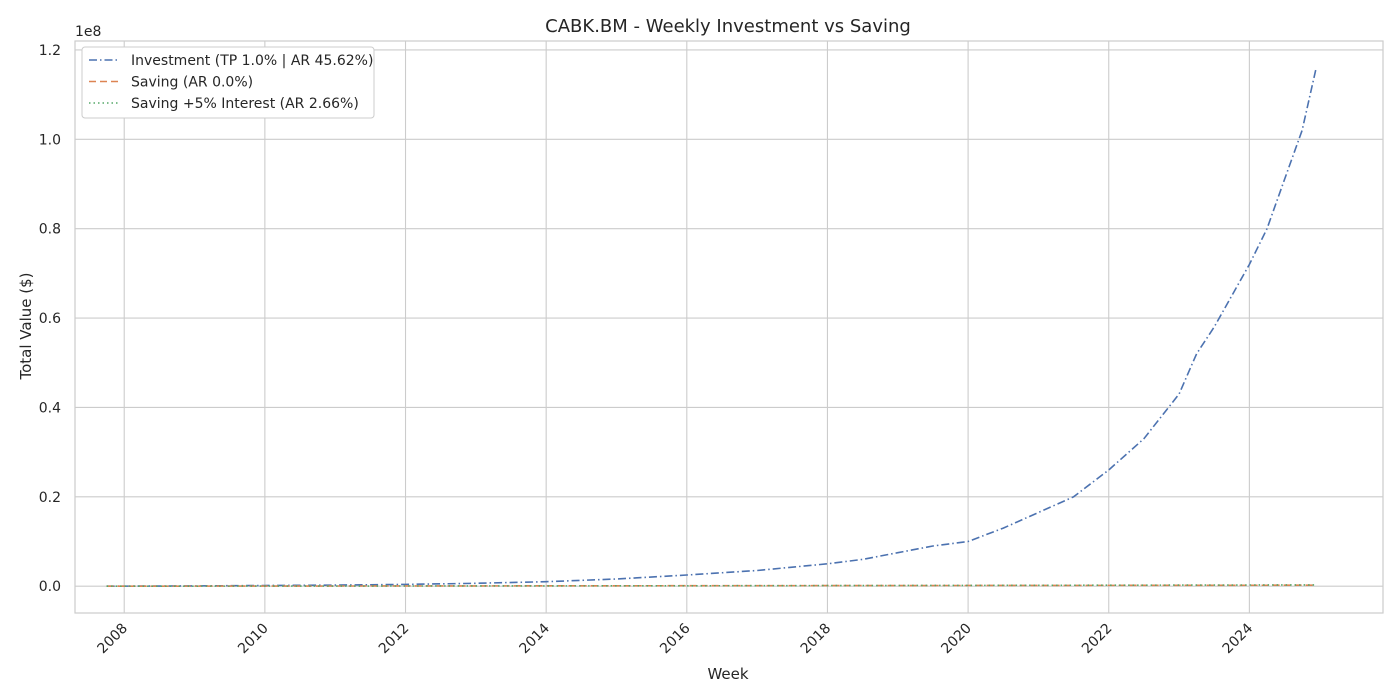  I want to click on x-tick-label: 2024, so click(1238, 638).